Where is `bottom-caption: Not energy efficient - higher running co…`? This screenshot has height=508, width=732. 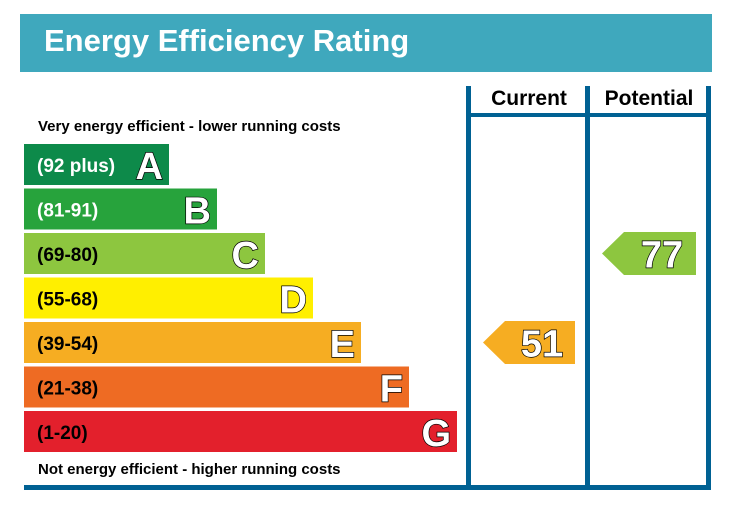 bottom-caption: Not energy efficient - higher running co… is located at coordinates (189, 469).